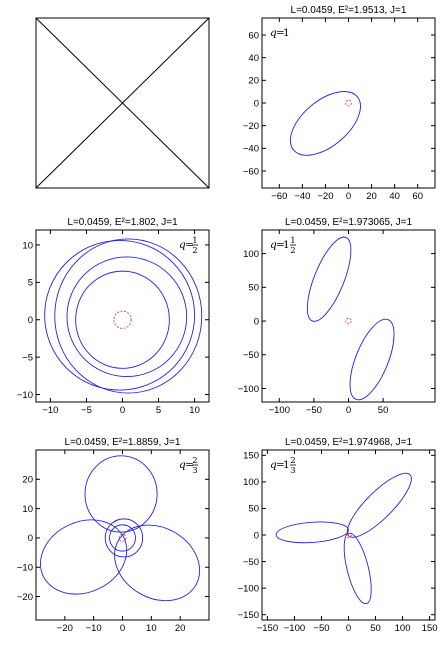 Image resolution: width=445 pixels, height=654 pixels. What do you see at coordinates (122, 222) in the screenshot?
I see `panel-title: L=0.0459, E²=1.802, J=1` at bounding box center [122, 222].